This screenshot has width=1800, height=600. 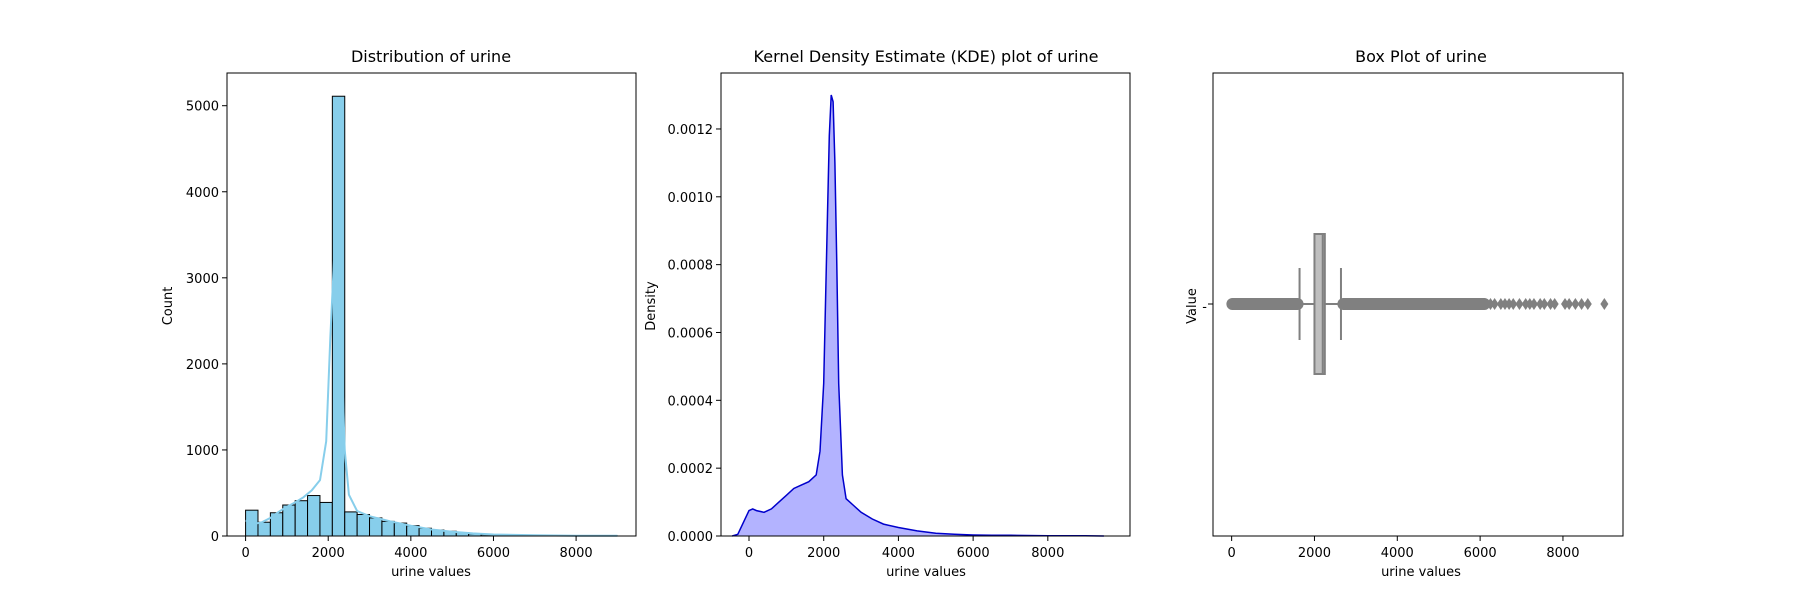 What do you see at coordinates (926, 572) in the screenshot?
I see `kde-xlabel: urine values` at bounding box center [926, 572].